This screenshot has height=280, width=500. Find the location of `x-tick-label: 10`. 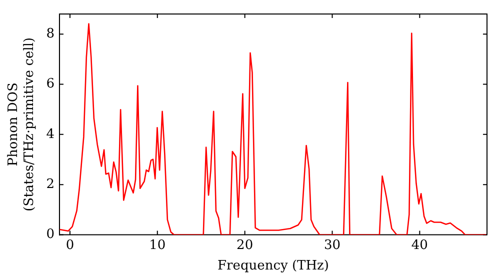

x-tick-label: 10 is located at coordinates (157, 245).